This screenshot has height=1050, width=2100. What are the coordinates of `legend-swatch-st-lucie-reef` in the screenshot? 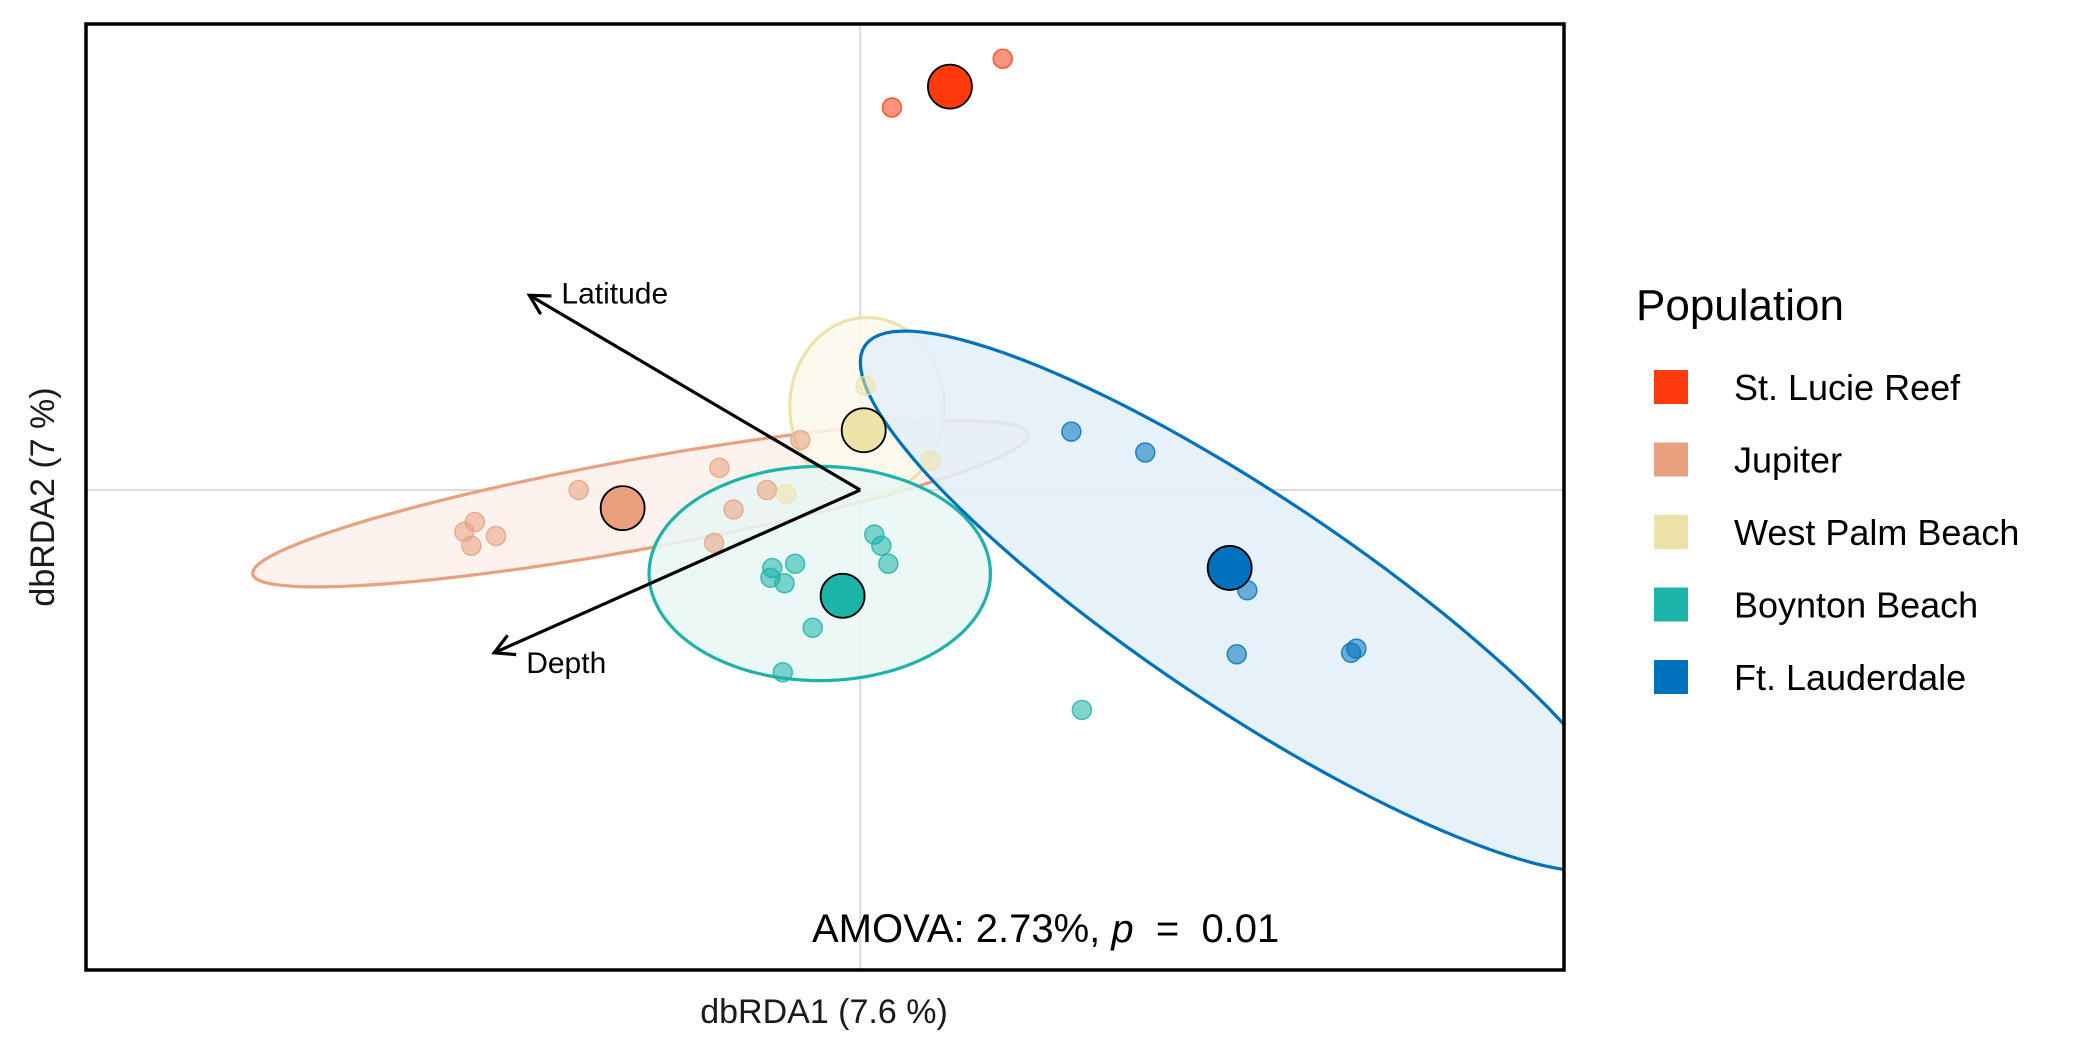 It's located at (1671, 387).